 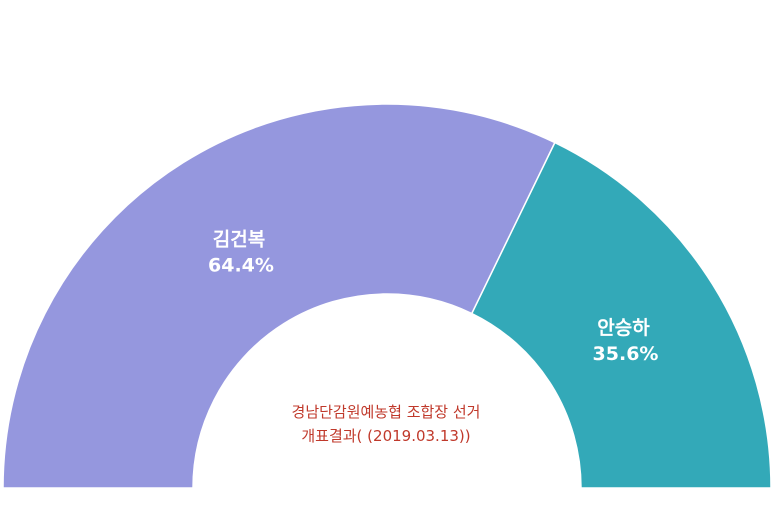 What do you see at coordinates (386, 412) in the screenshot?
I see `chart-title: 경남단감원예농협 조합장 선거` at bounding box center [386, 412].